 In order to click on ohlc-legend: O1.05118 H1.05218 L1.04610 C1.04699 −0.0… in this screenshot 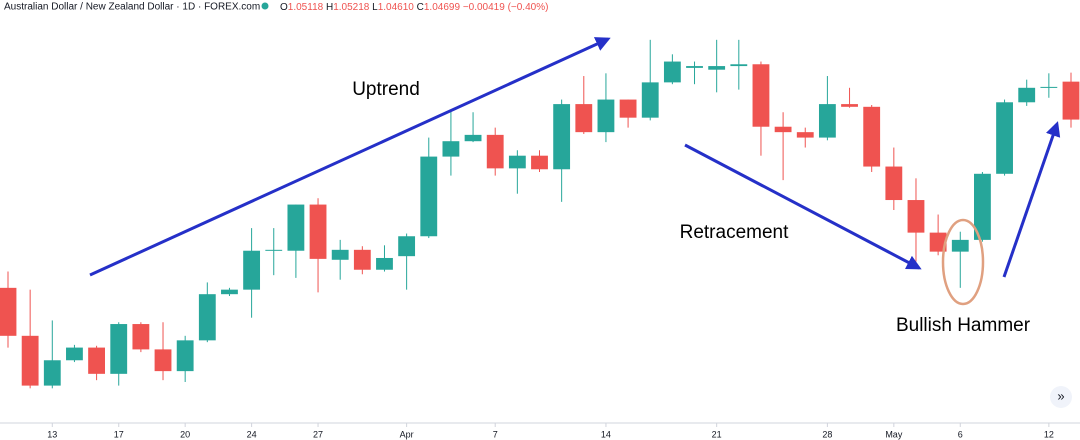, I will do `click(414, 7)`.